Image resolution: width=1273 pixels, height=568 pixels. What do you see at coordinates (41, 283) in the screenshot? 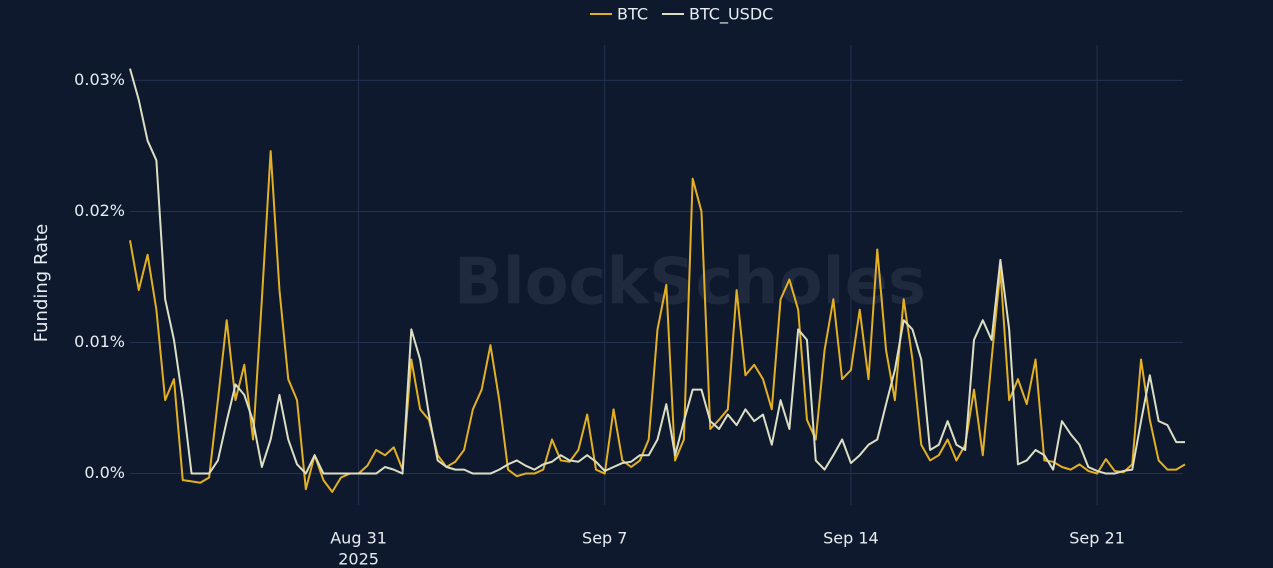
I see `y-axis-title: Funding Rate` at bounding box center [41, 283].